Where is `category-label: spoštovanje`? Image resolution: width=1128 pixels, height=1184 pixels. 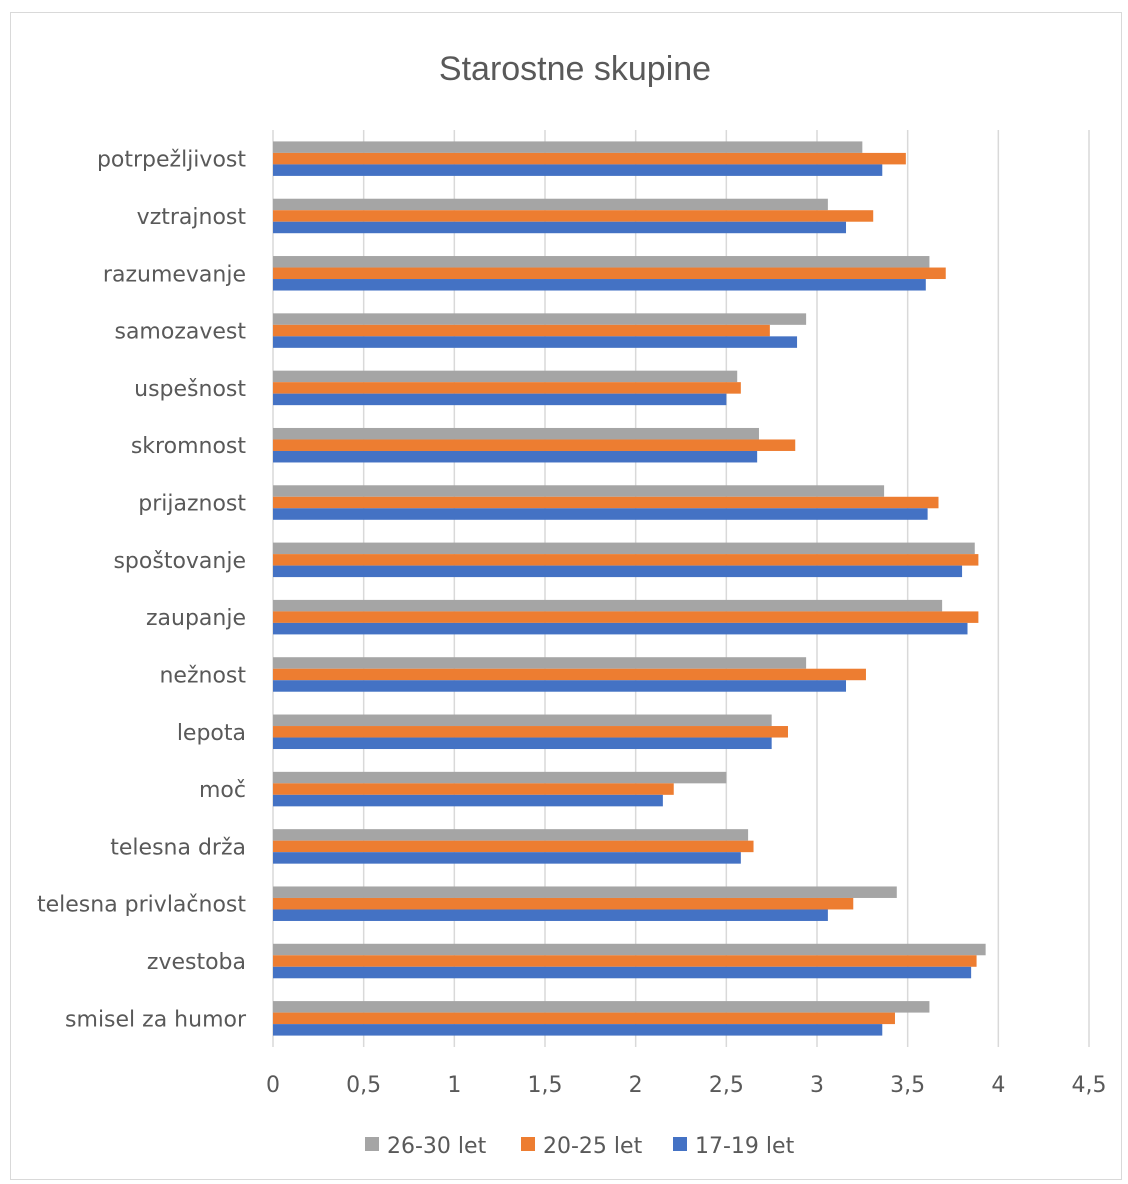 category-label: spoštovanje is located at coordinates (179, 561).